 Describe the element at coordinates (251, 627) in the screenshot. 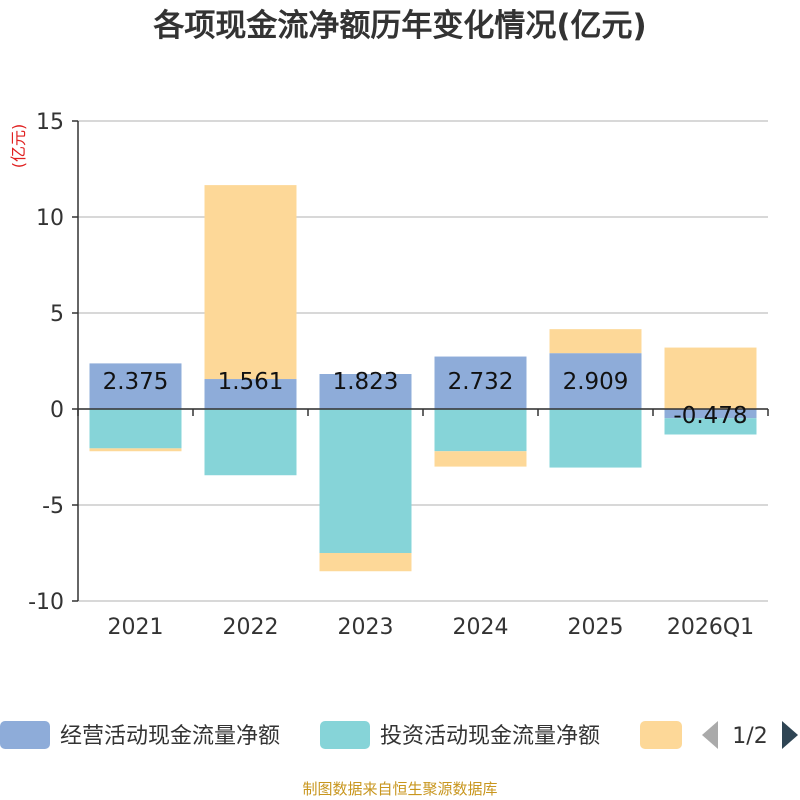

I see `x-tick-label: 2022` at that location.